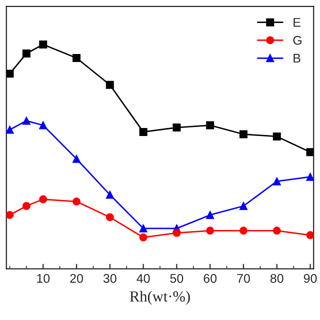  What do you see at coordinates (177, 278) in the screenshot?
I see `x-tick-label: 50` at bounding box center [177, 278].